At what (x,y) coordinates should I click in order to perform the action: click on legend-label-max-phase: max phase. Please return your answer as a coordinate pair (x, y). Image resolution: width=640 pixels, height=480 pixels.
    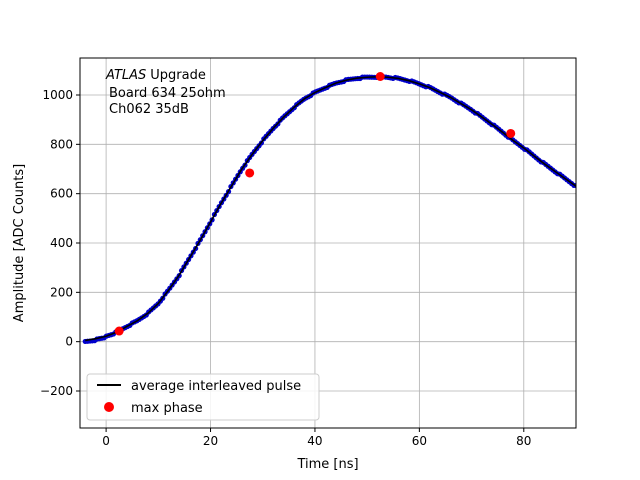
    Looking at the image, I should click on (167, 408).